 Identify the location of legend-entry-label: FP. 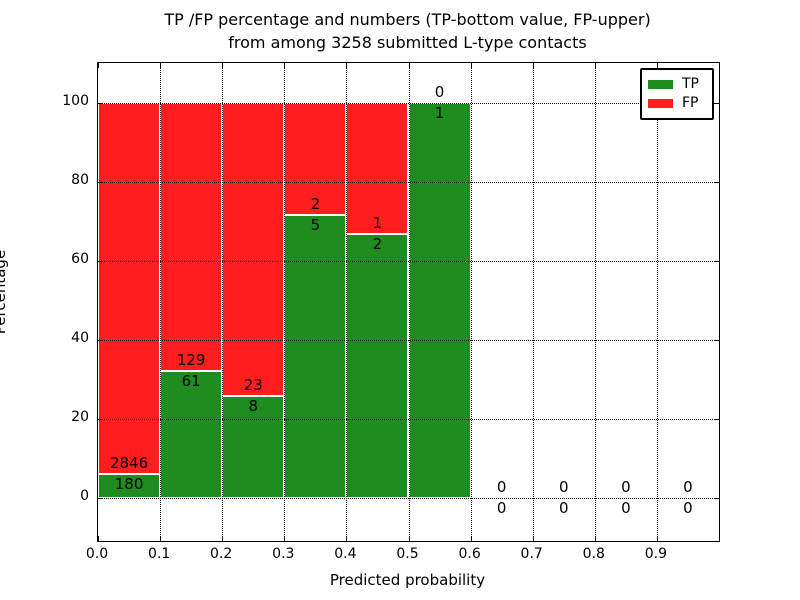
(690, 103).